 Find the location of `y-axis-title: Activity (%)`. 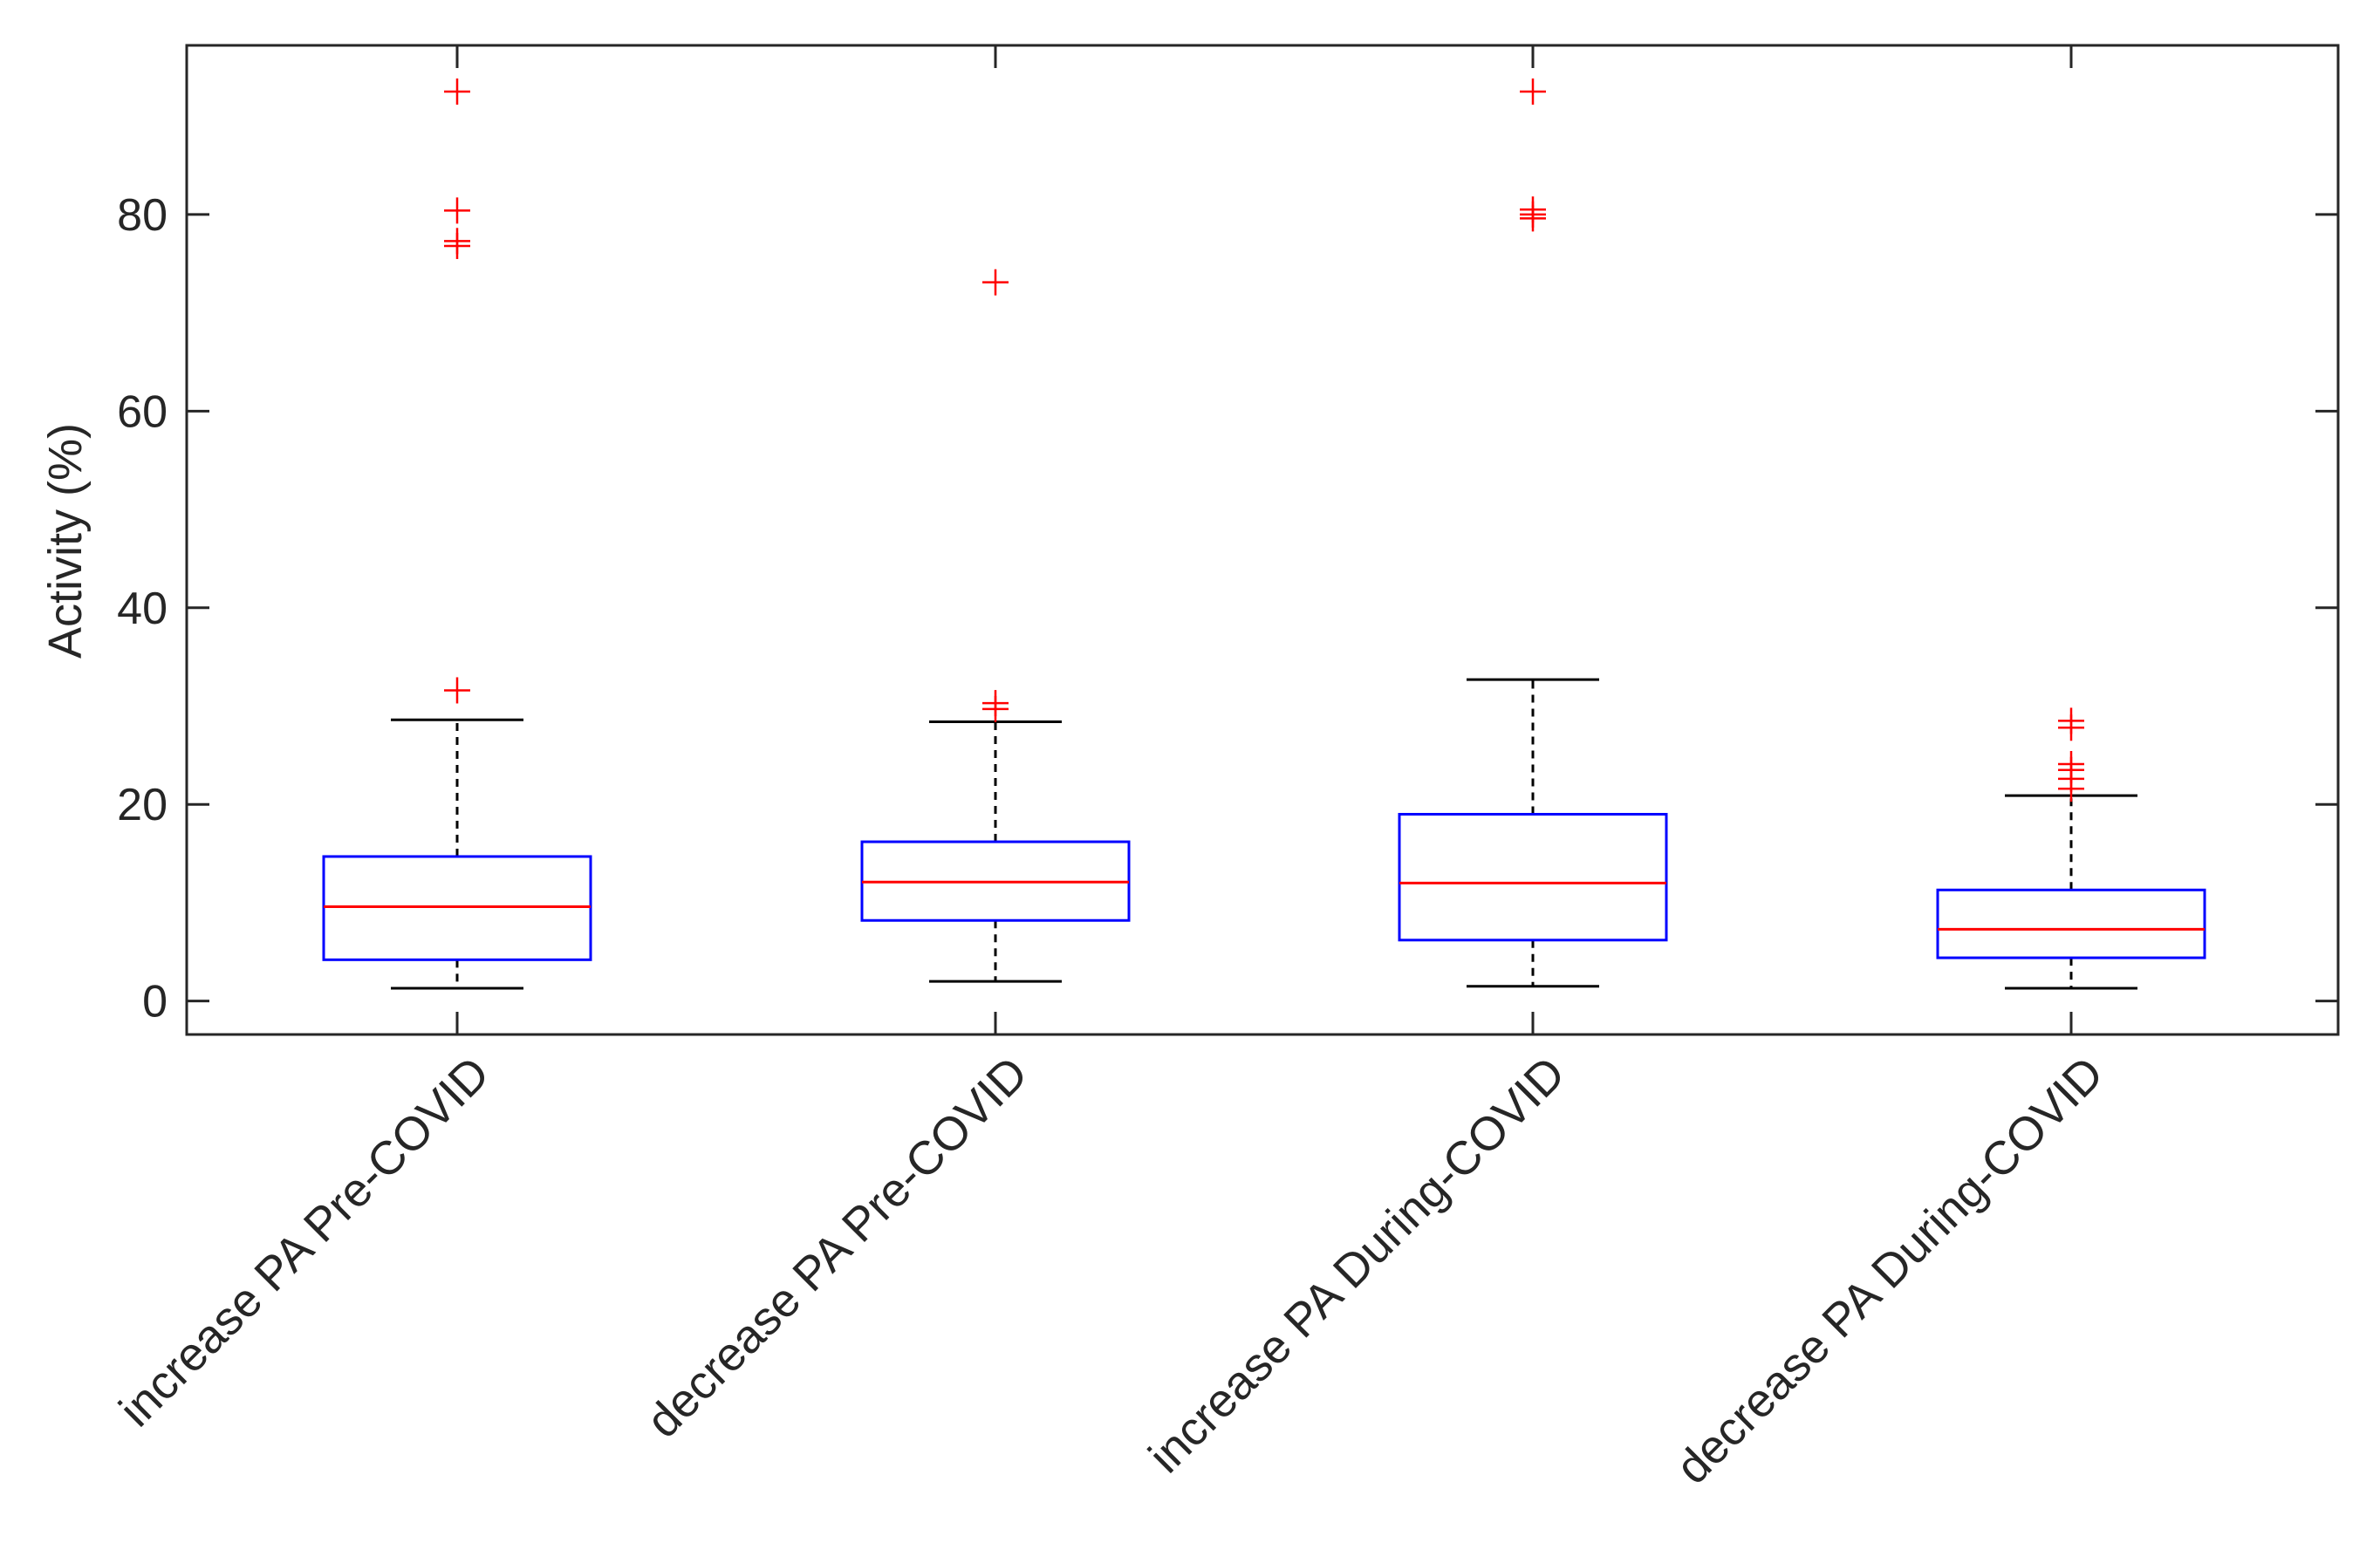

y-axis-title: Activity (%) is located at coordinates (65, 541).